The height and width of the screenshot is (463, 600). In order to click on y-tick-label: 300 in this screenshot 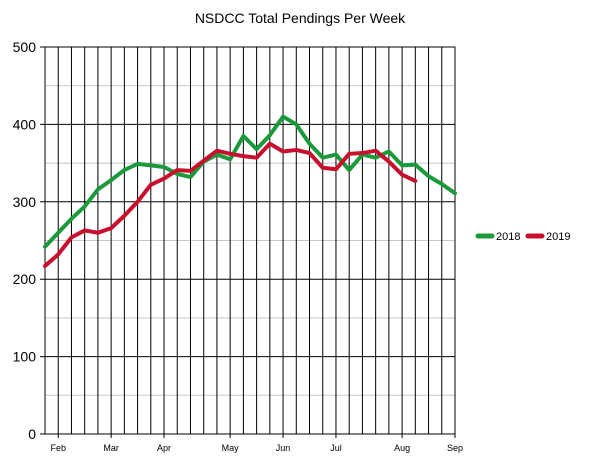, I will do `click(25, 202)`.